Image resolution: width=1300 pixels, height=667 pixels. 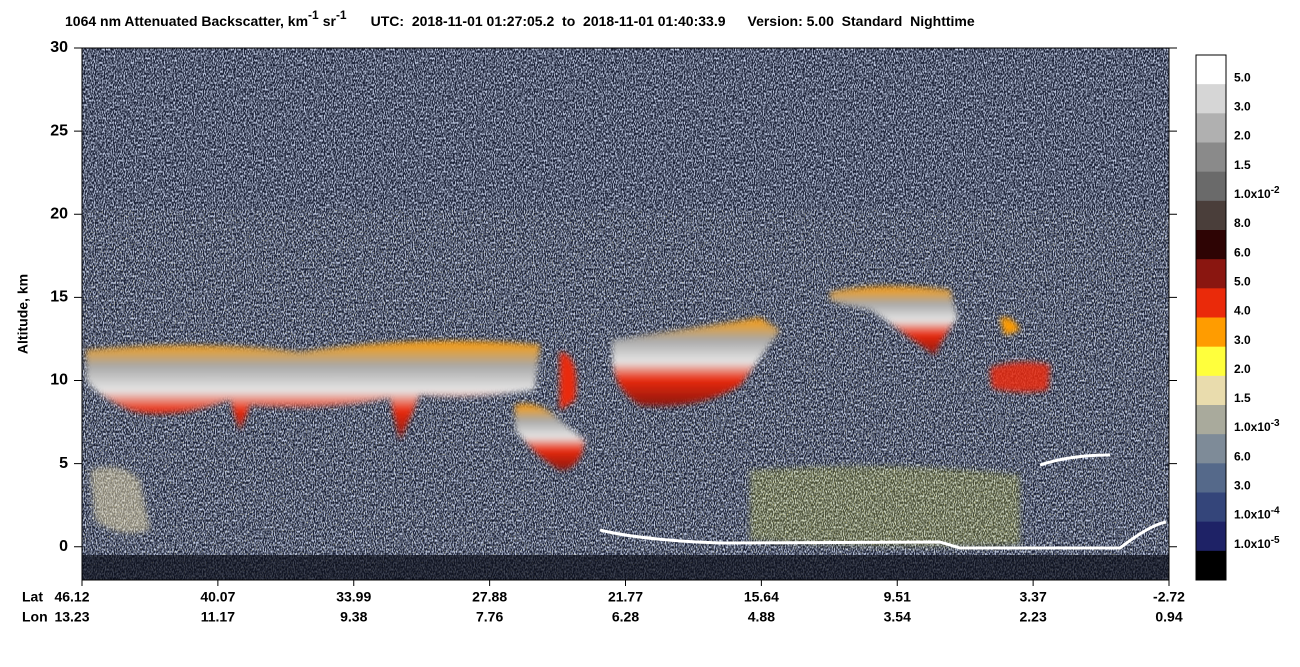 I want to click on y-tick-label: 20, so click(x=59, y=213).